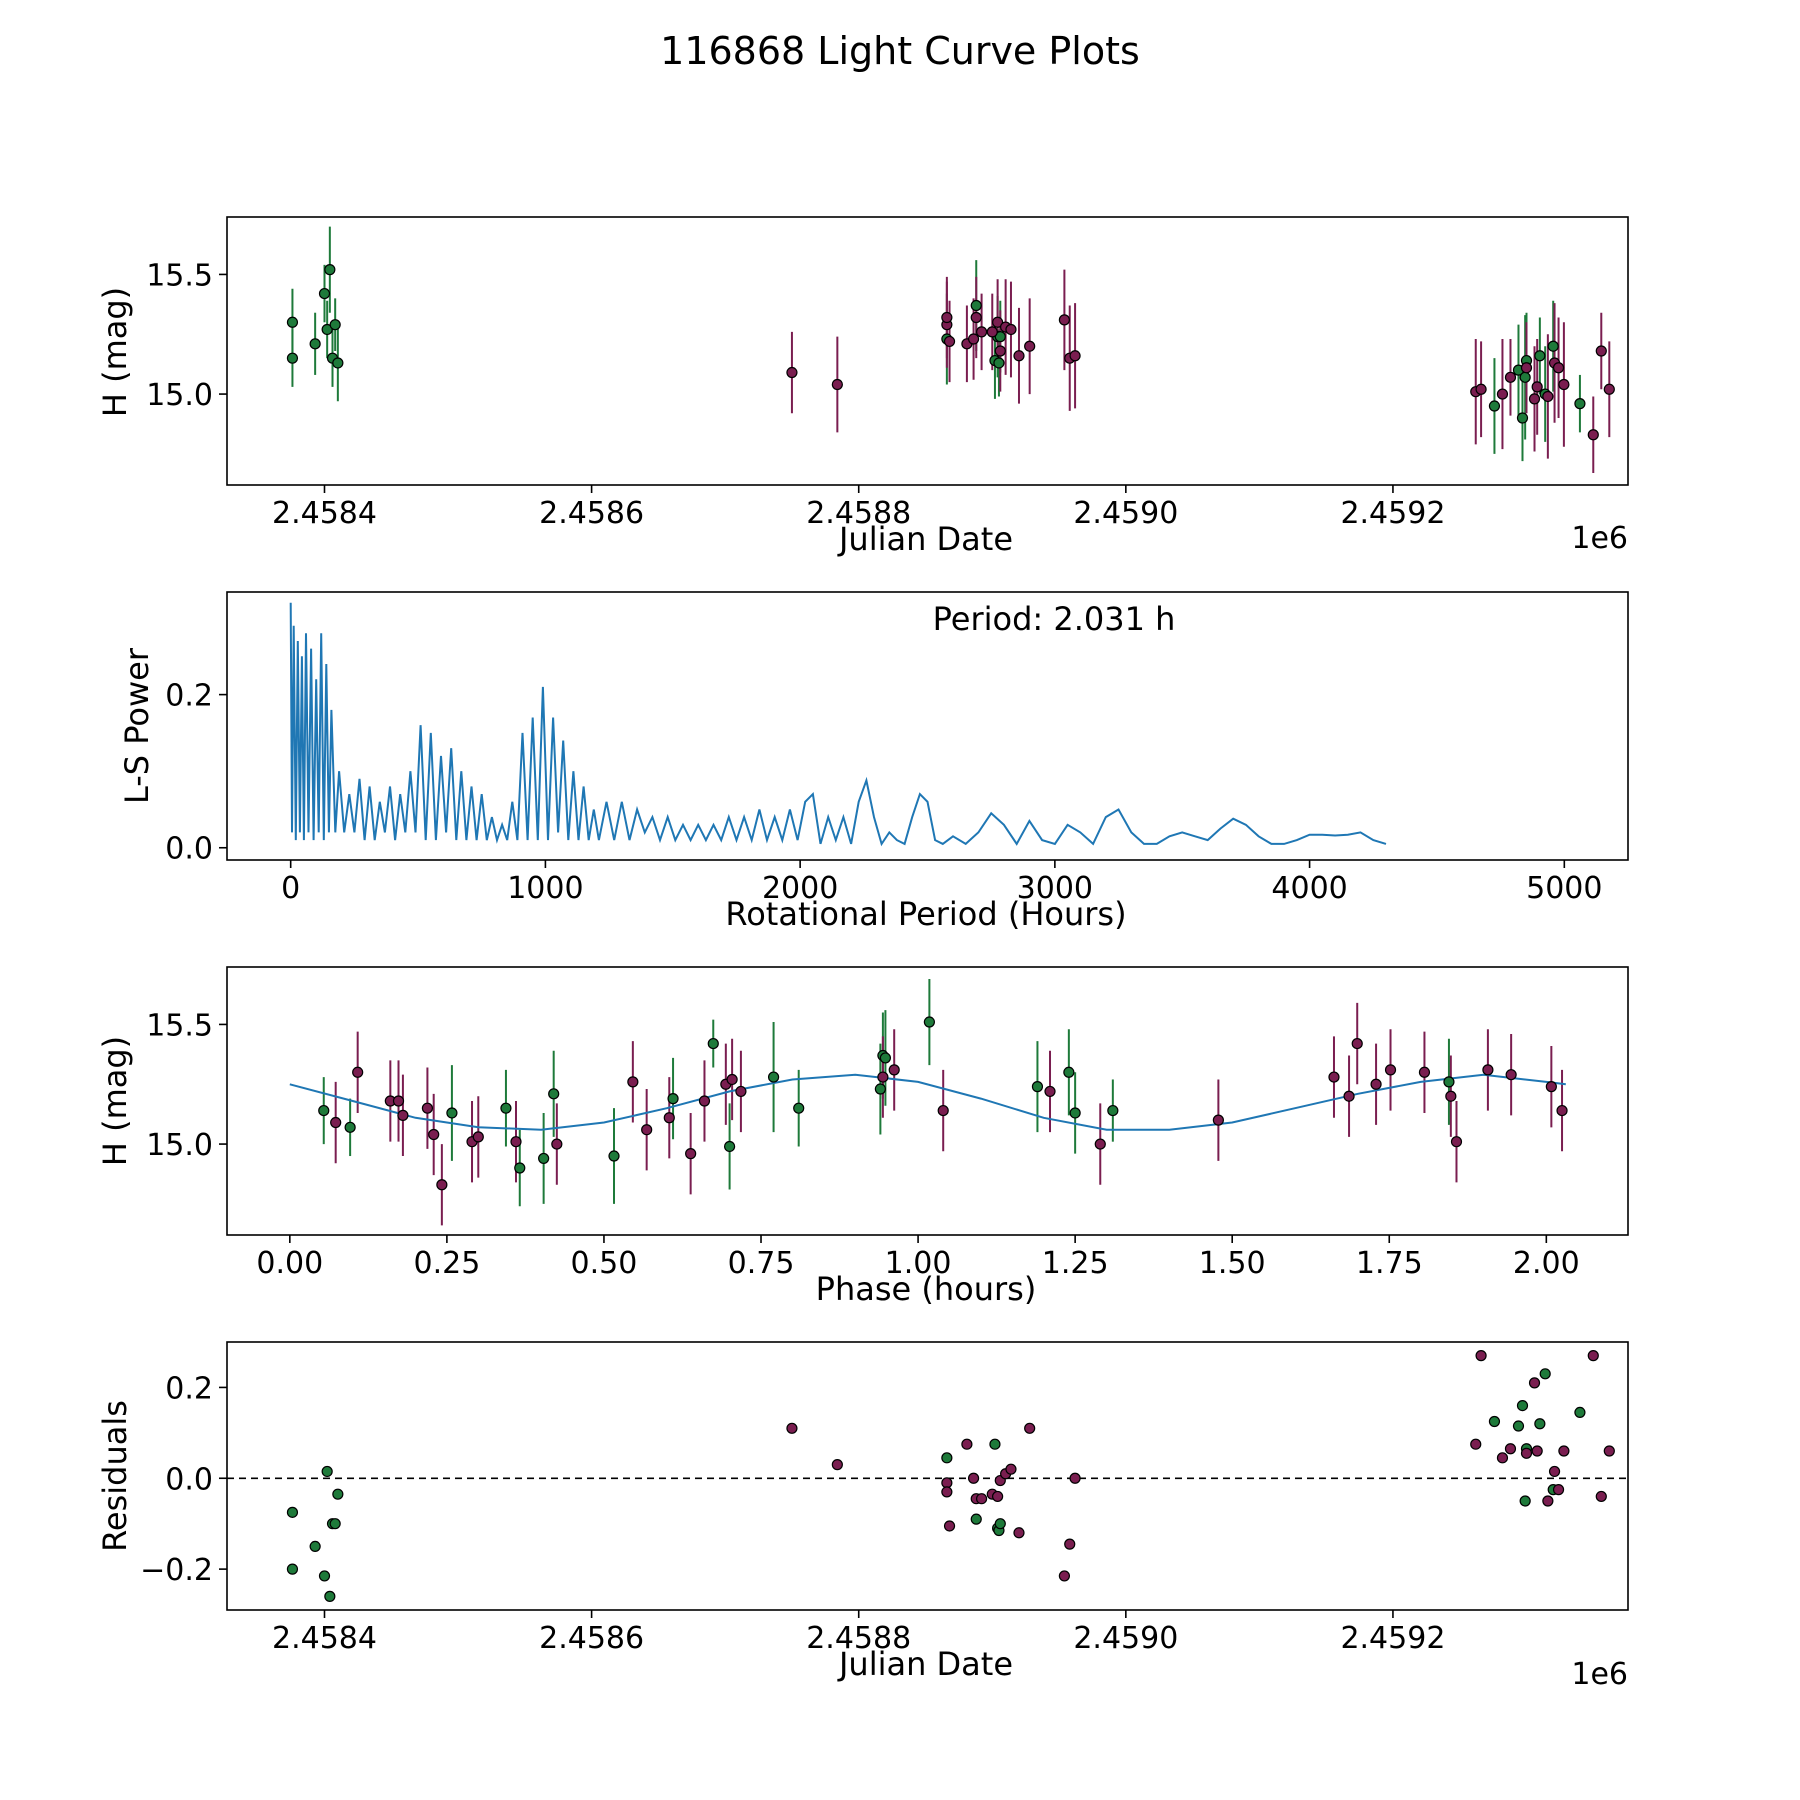 This screenshot has width=1800, height=1800. I want to click on residuals-ylabel: Residuals, so click(115, 1476).